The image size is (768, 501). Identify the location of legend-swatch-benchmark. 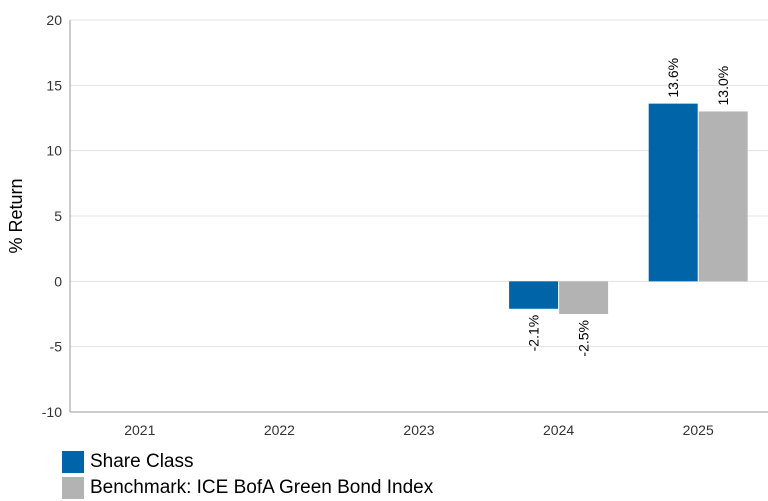
(73, 488).